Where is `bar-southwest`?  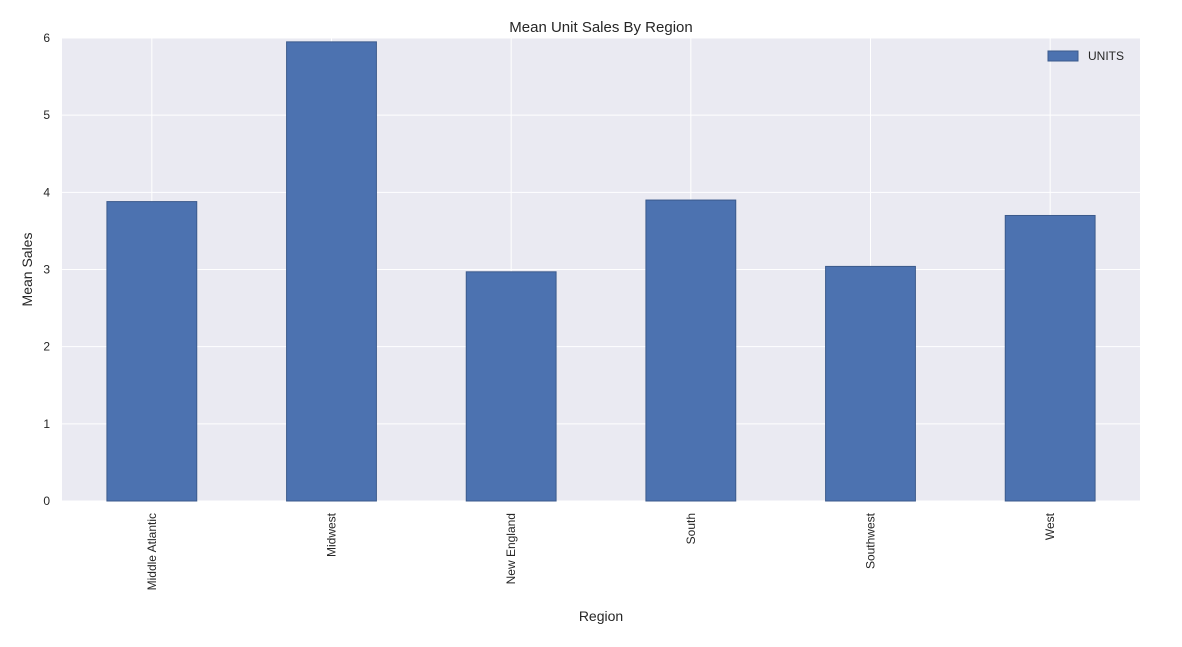 bar-southwest is located at coordinates (870, 383).